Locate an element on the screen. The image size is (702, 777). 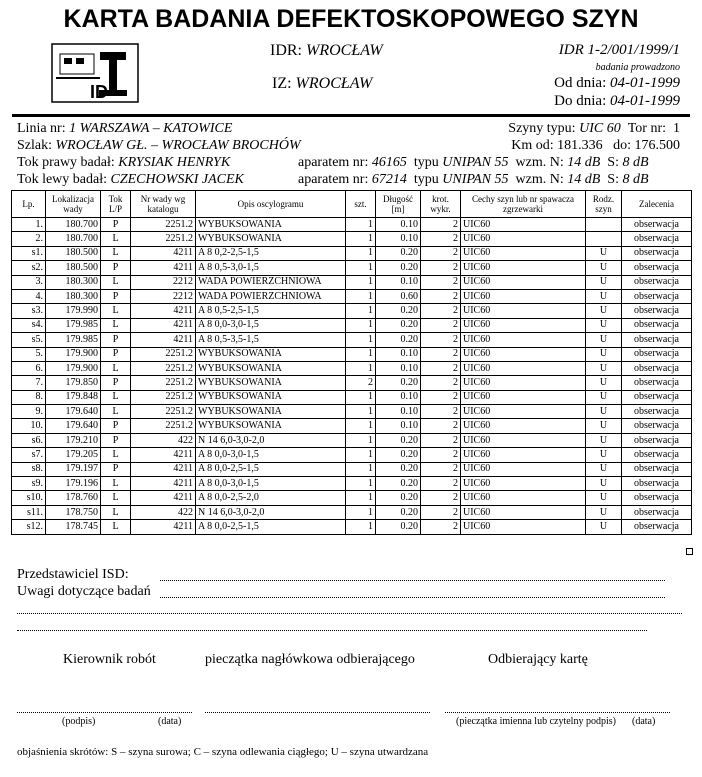
table-cell: 179.985 is located at coordinates (73, 340).